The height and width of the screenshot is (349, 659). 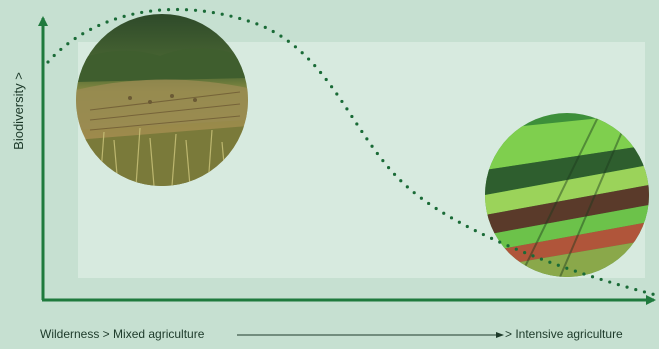 I want to click on x-axis-label-left: Wilderness > Mixed agriculture, so click(x=122, y=334).